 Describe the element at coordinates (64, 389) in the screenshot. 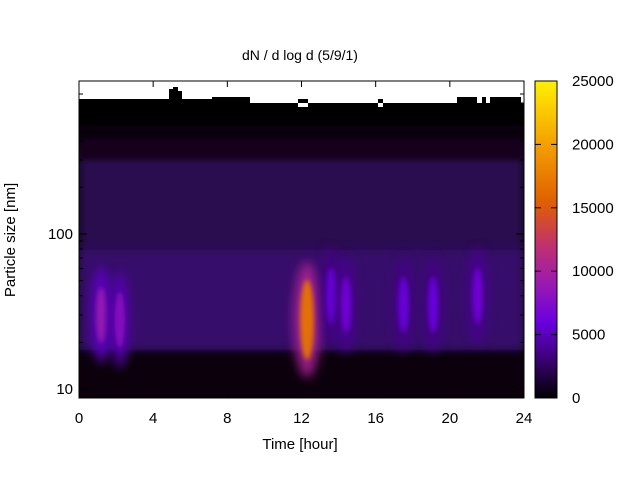

I see `y-tick-label: 10` at that location.